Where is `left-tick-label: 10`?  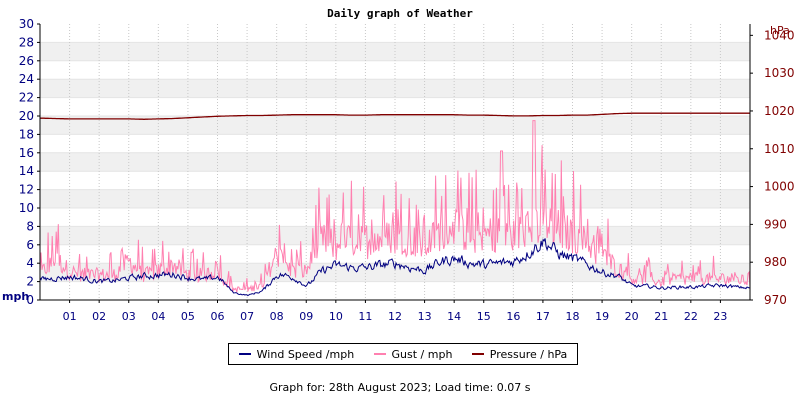 left-tick-label: 10 is located at coordinates (26, 208).